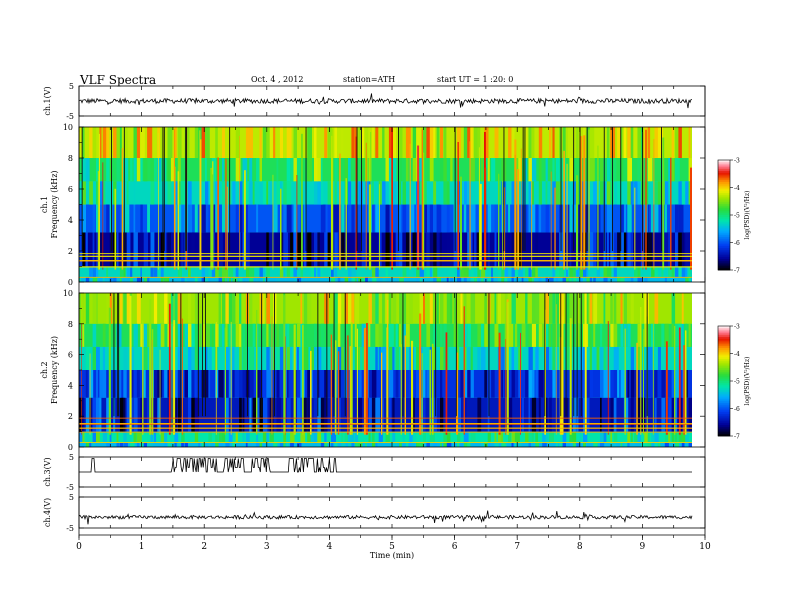 The width and height of the screenshot is (792, 612). Describe the element at coordinates (54, 370) in the screenshot. I see `y-axis-label-frequency: Frequency (kHz)` at that location.